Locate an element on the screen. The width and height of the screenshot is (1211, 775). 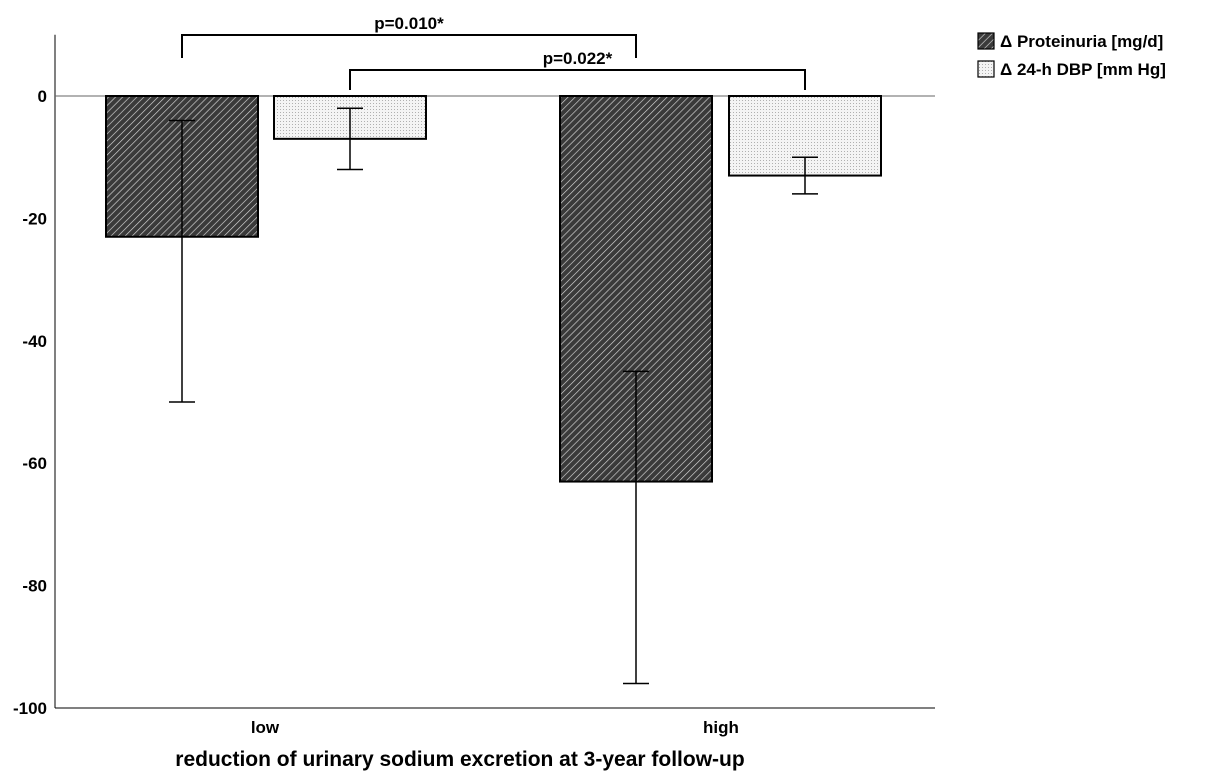
legend-label: Δ 24-h DBP [mm Hg] is located at coordinates (1083, 69).